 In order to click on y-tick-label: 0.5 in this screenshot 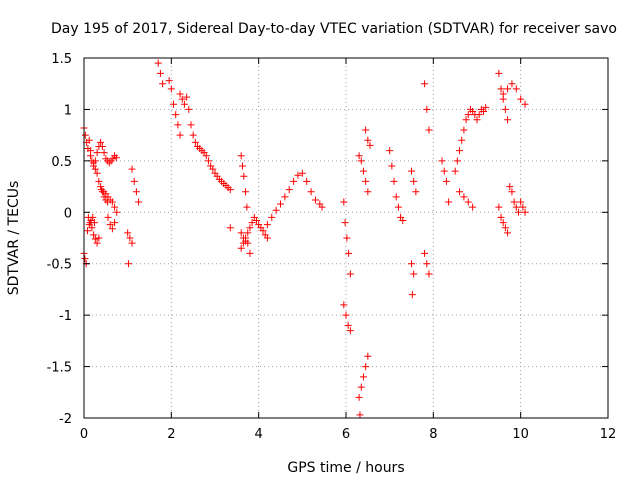, I will do `click(61, 162)`.